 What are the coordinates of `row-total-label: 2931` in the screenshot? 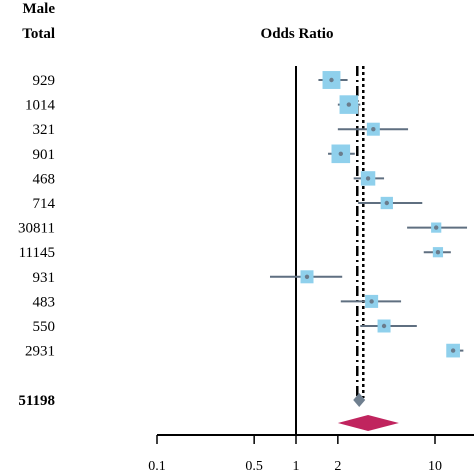 It's located at (40, 352).